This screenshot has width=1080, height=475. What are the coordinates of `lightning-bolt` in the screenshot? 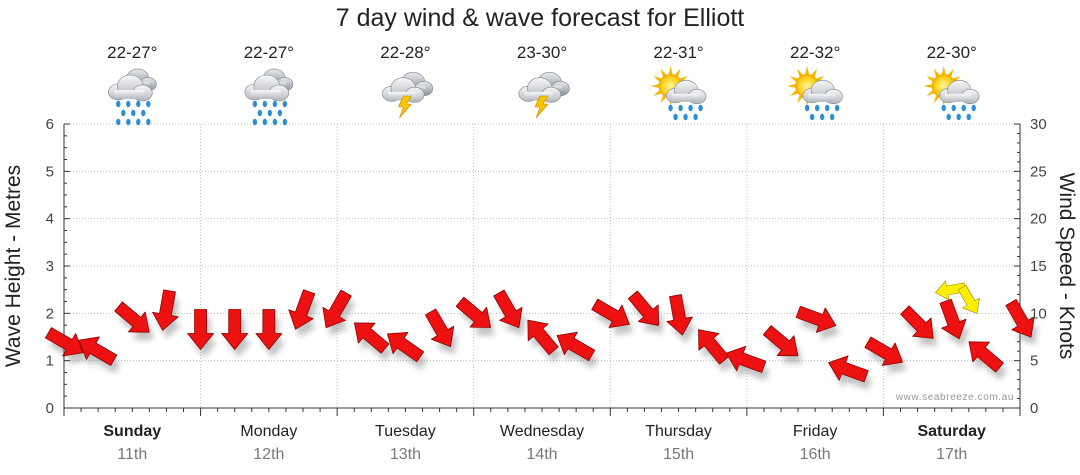 It's located at (541, 107).